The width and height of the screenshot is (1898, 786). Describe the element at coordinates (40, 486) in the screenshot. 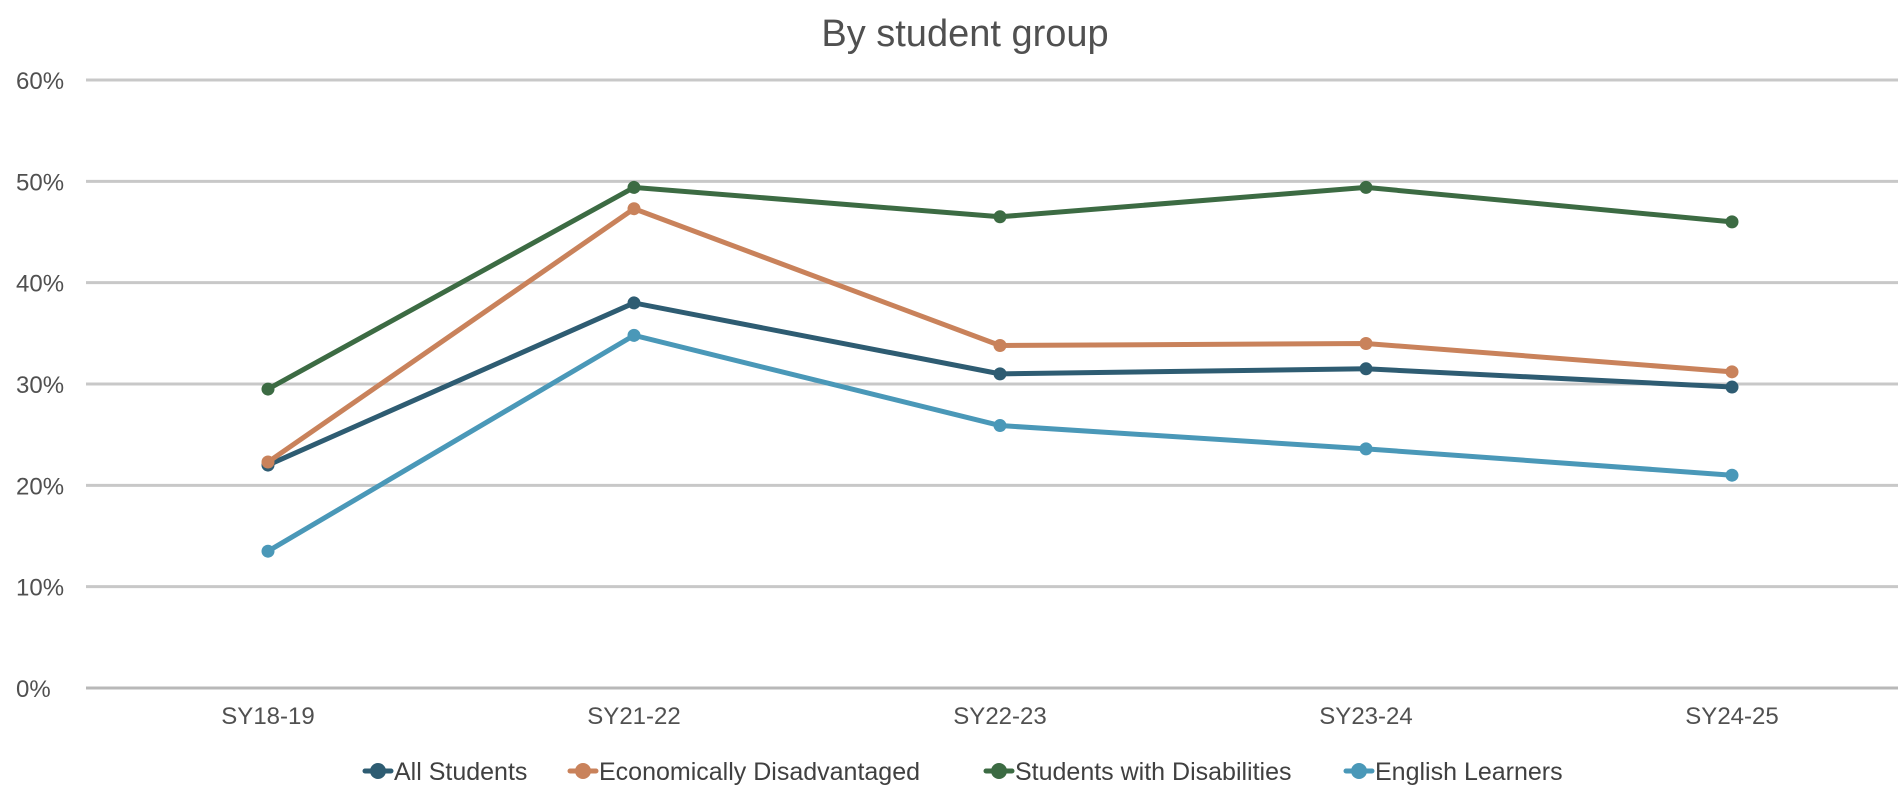

I see `y-tick-label: 20%` at that location.